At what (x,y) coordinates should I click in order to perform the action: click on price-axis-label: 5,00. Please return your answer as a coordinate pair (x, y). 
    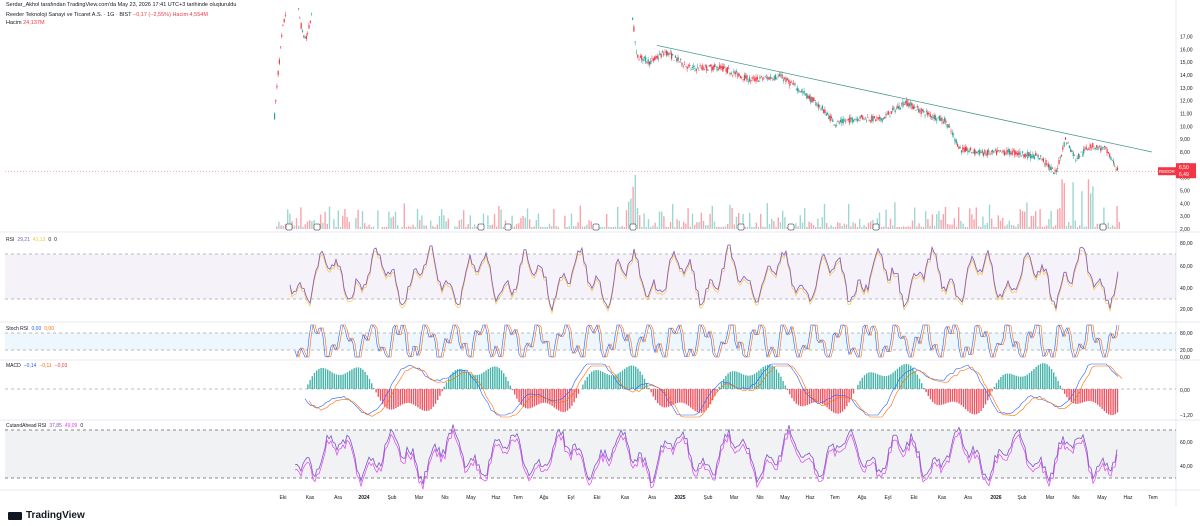
    Looking at the image, I should click on (1185, 191).